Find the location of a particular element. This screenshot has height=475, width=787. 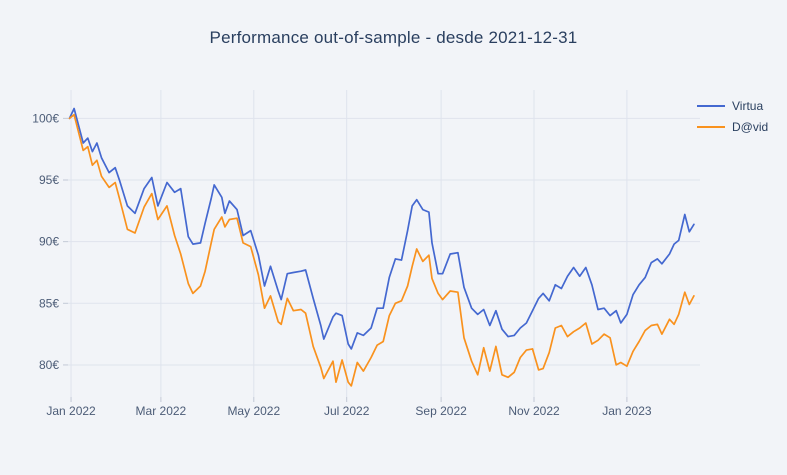

legend-line-david-icon is located at coordinates (711, 126).